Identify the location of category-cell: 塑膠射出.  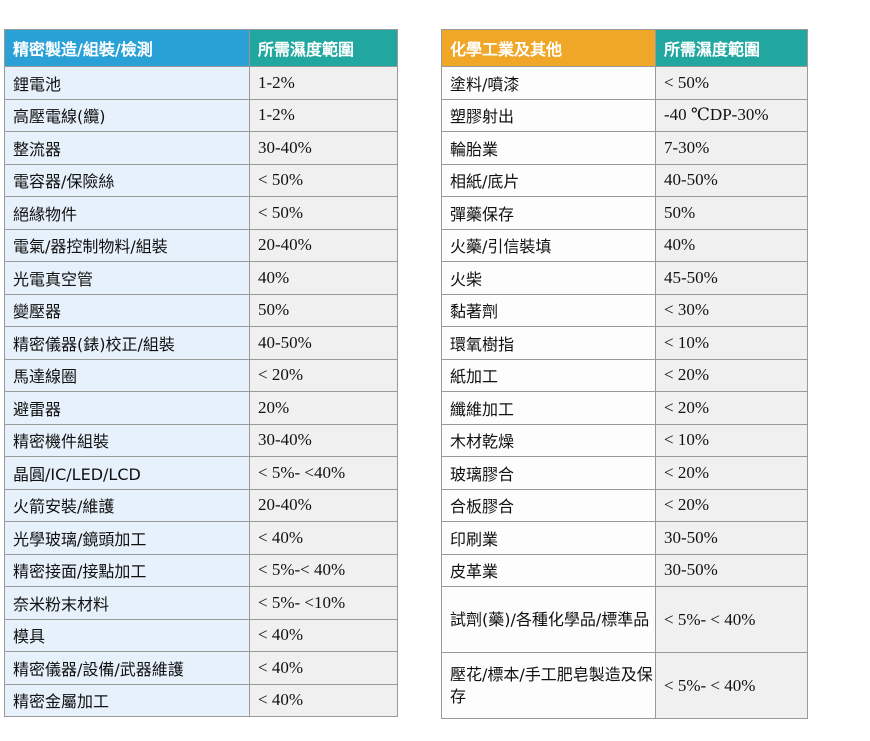
(548, 115).